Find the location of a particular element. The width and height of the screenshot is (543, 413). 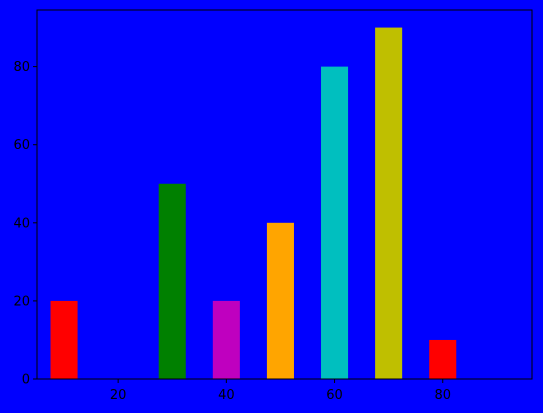

y-tick-label: 60 is located at coordinates (21, 145).